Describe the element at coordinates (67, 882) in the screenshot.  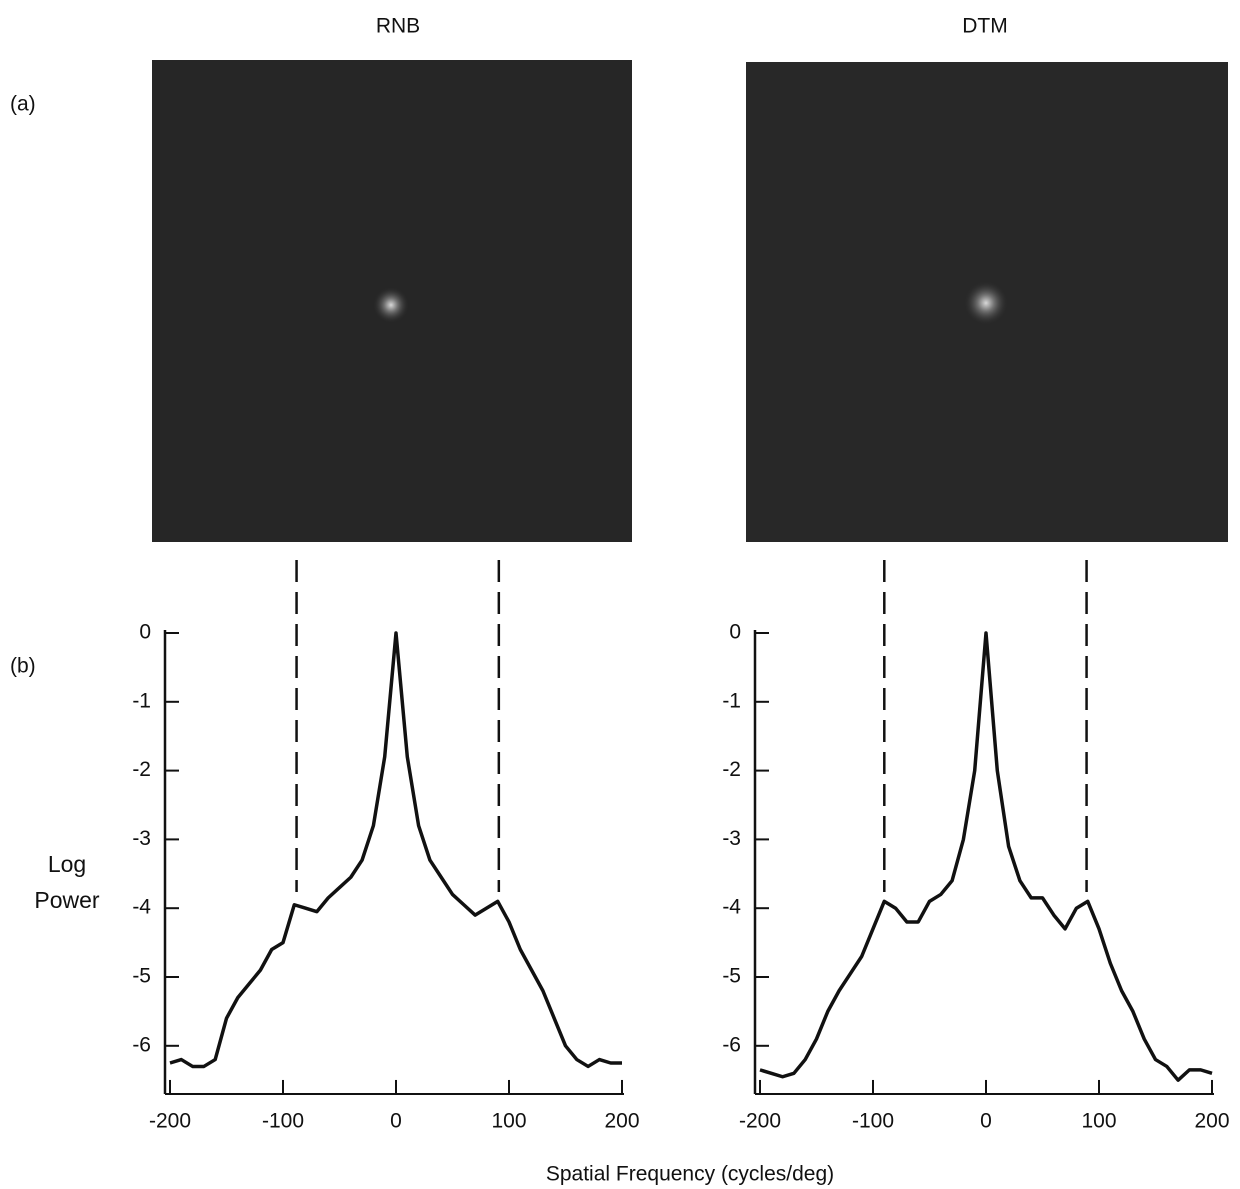
I see `y-axis-title: Log Power` at that location.